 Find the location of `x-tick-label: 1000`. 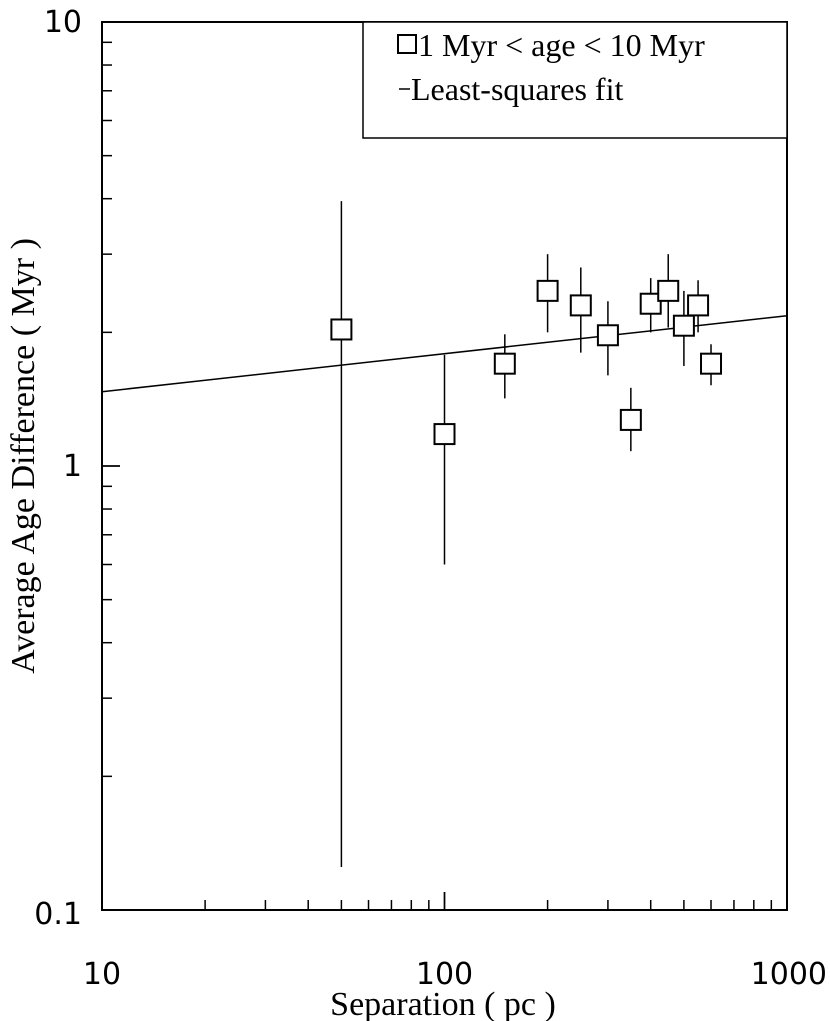

x-tick-label: 1000 is located at coordinates (789, 974).